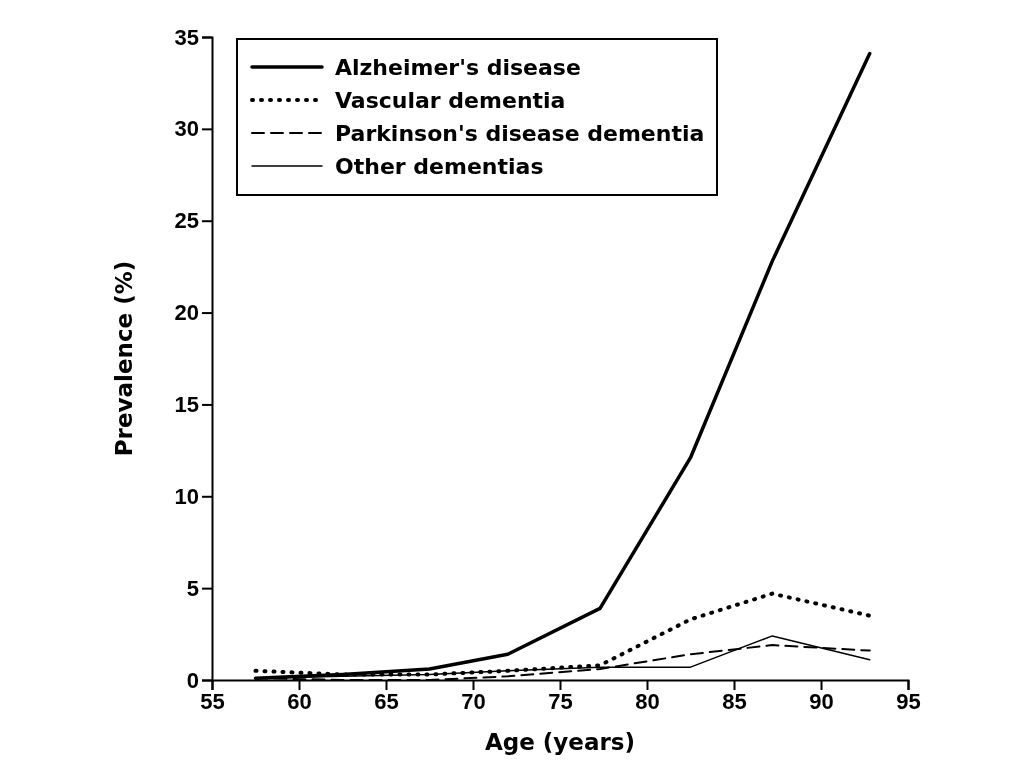  What do you see at coordinates (450, 100) in the screenshot?
I see `legend-label: Vascular dementia` at bounding box center [450, 100].